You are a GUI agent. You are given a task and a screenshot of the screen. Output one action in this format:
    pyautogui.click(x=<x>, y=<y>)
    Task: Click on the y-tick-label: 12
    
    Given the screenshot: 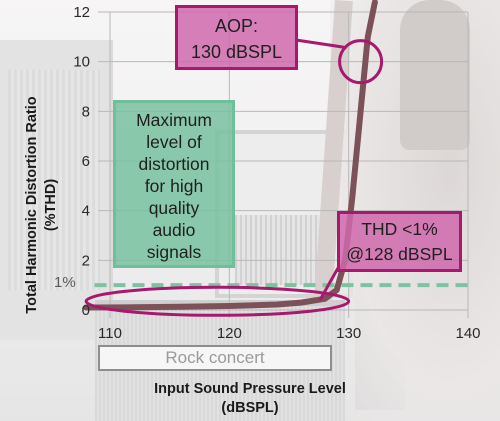 What is the action you would take?
    pyautogui.click(x=81, y=12)
    